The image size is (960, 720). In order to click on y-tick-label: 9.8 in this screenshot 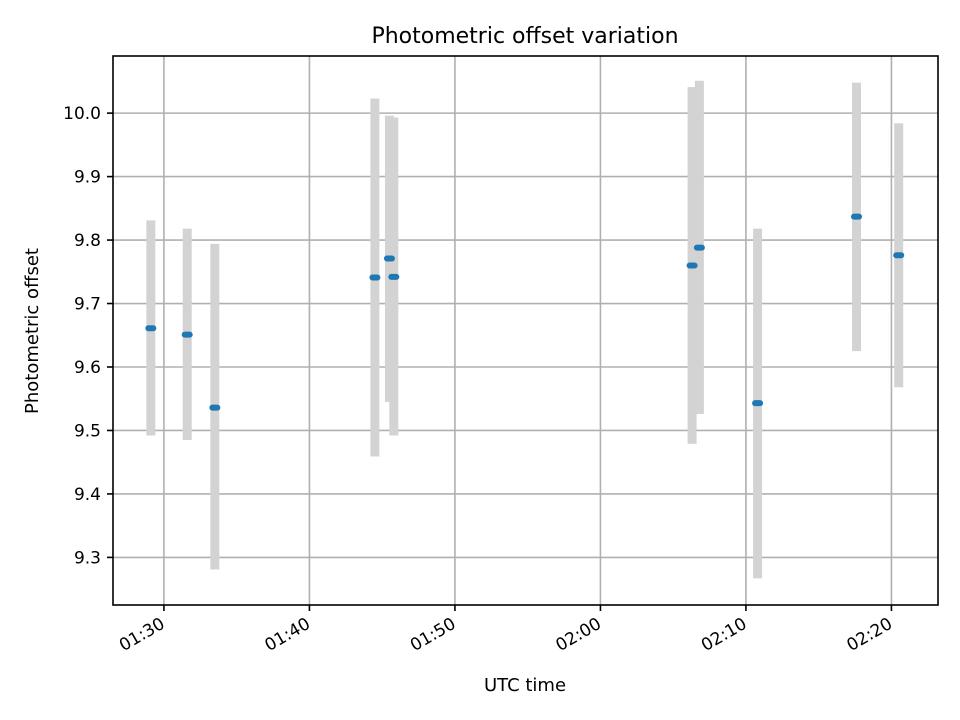, I will do `click(87, 241)`.